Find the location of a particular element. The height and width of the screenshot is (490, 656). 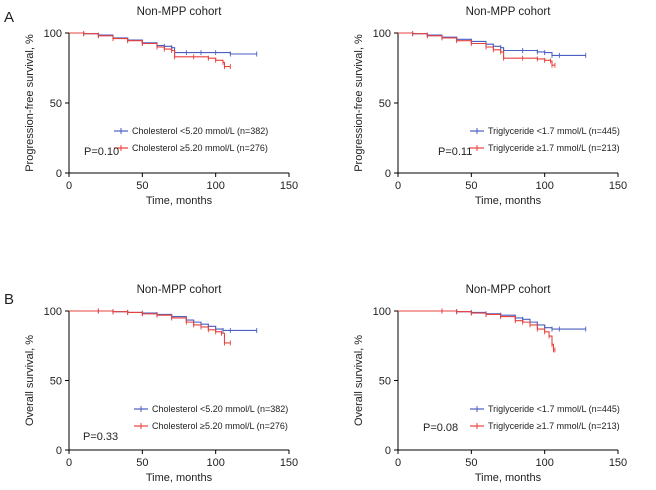

p-value: P=0.33 is located at coordinates (100, 437).